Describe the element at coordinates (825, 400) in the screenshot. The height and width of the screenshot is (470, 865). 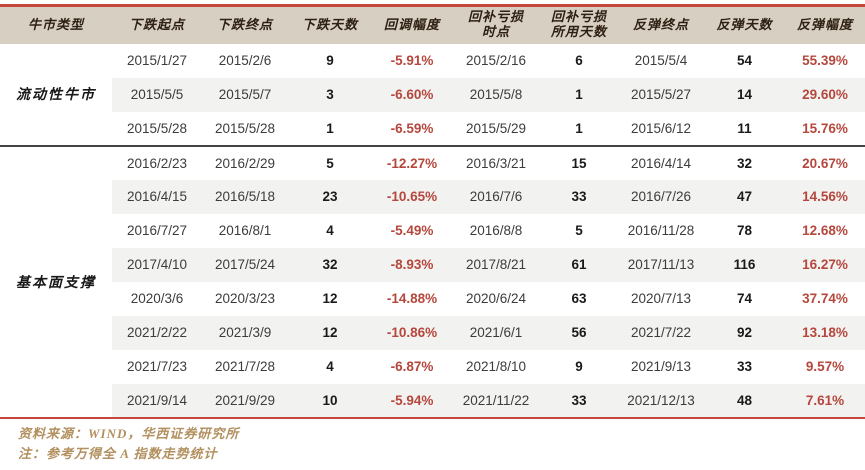
I see `rebound-percent: 7.61%` at that location.